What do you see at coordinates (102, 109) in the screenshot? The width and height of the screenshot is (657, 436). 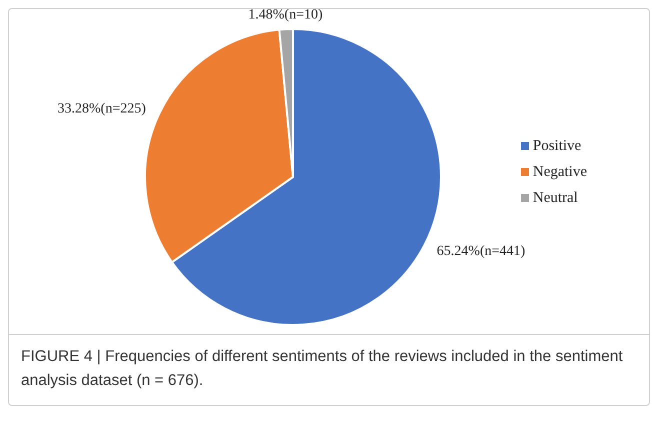 I see `data-label: 33.28%(n=225)` at bounding box center [102, 109].